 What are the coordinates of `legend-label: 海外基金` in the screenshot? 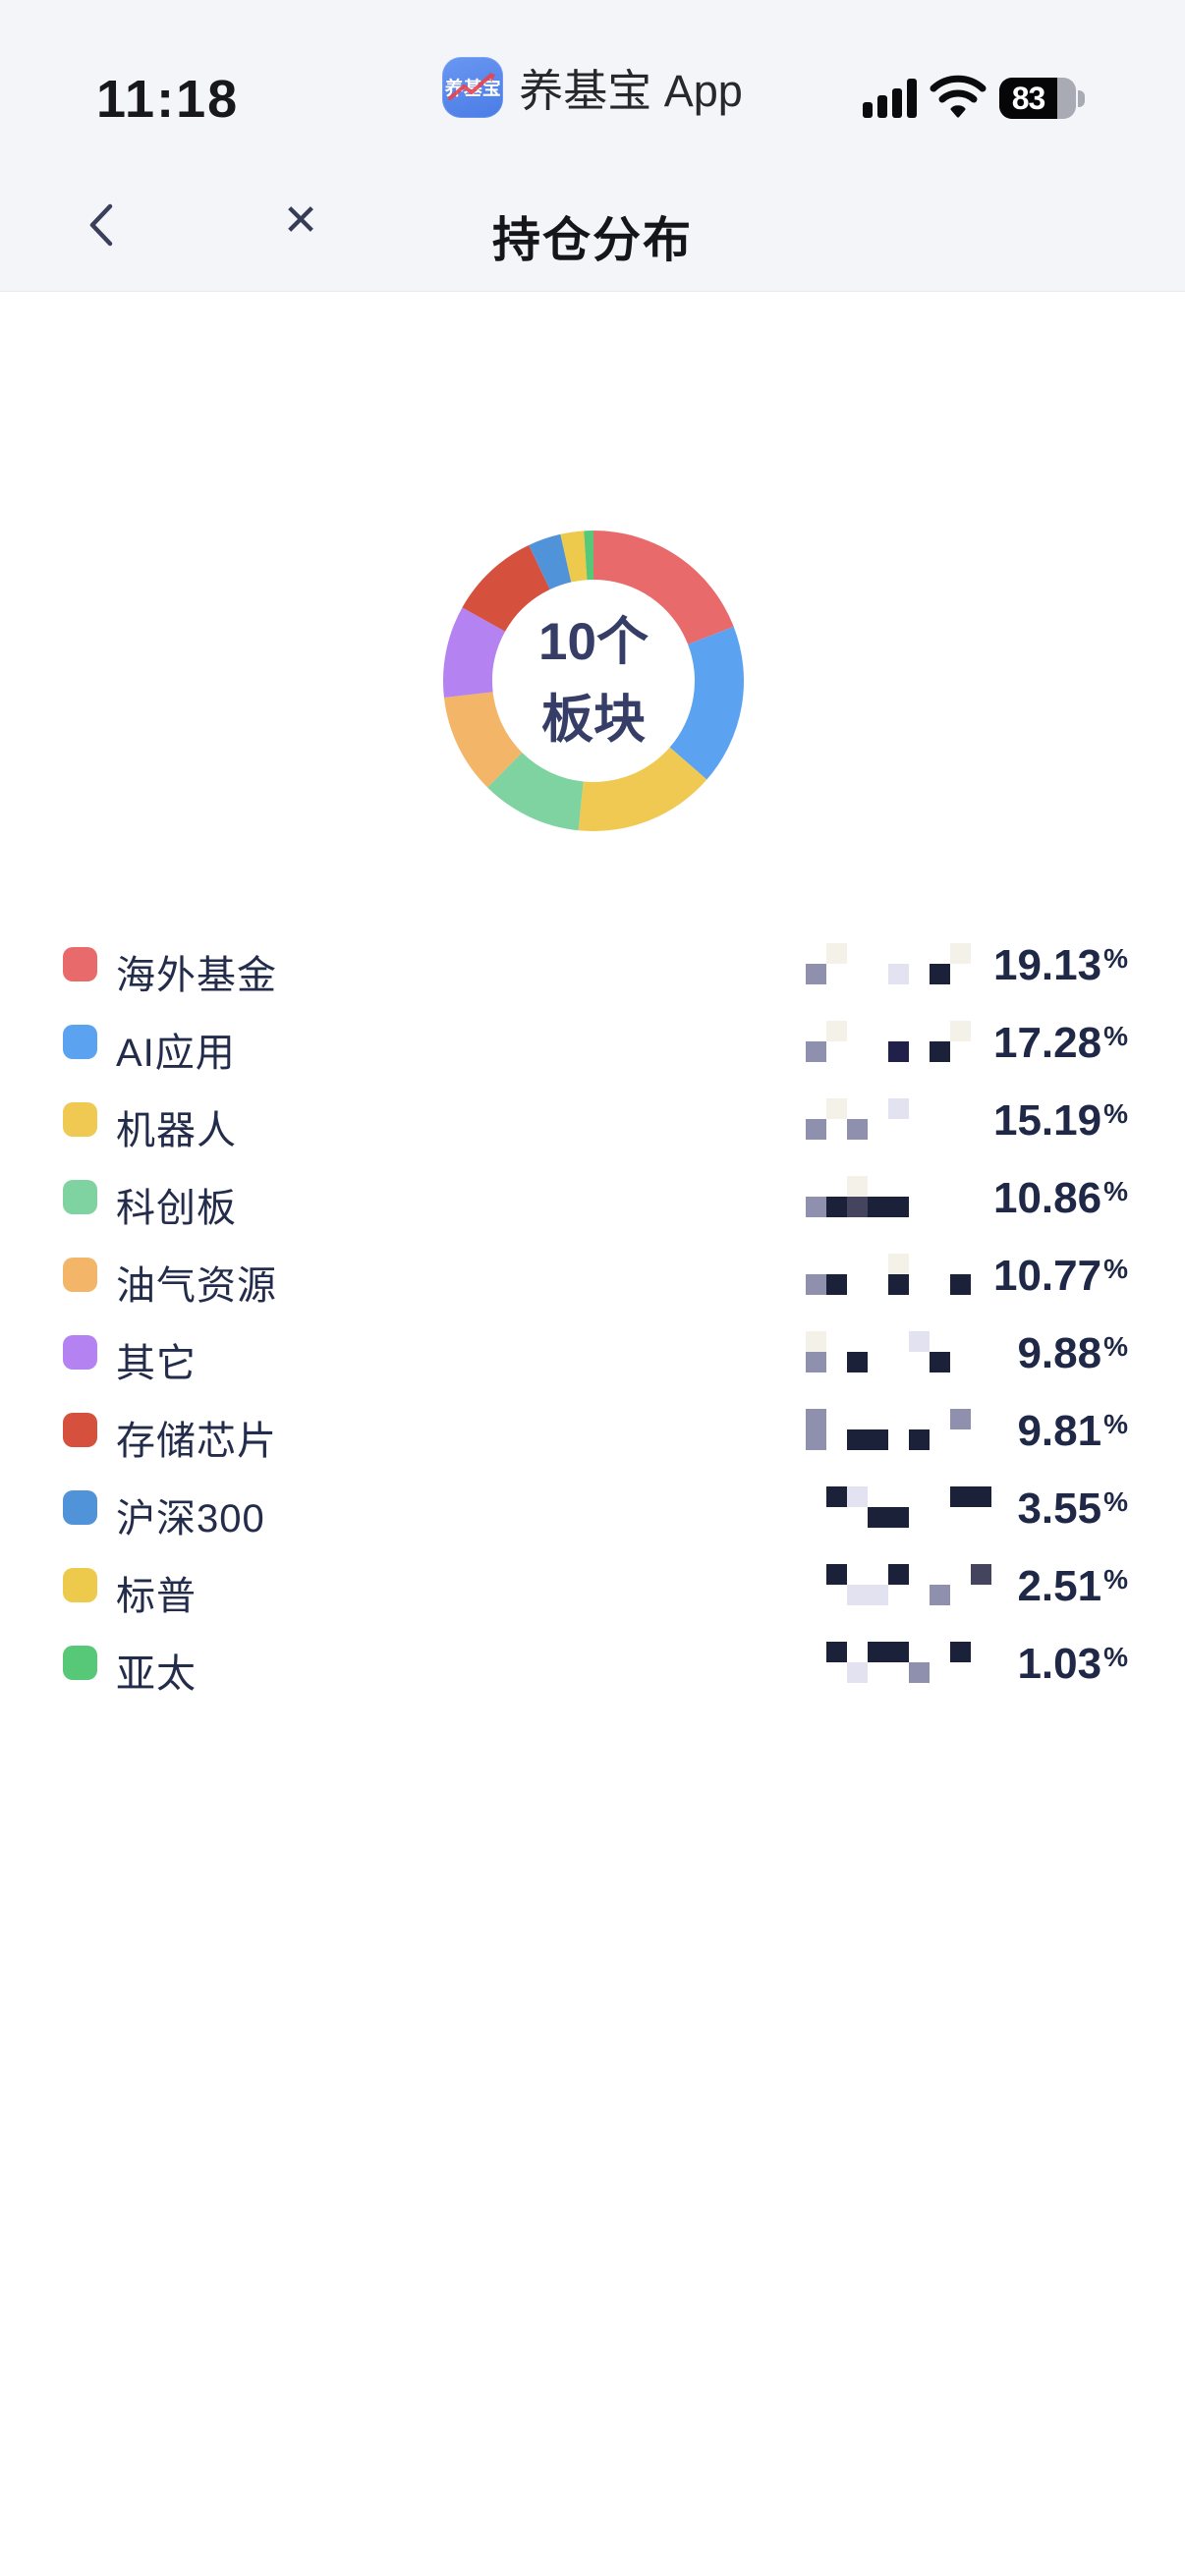 It's located at (197, 975).